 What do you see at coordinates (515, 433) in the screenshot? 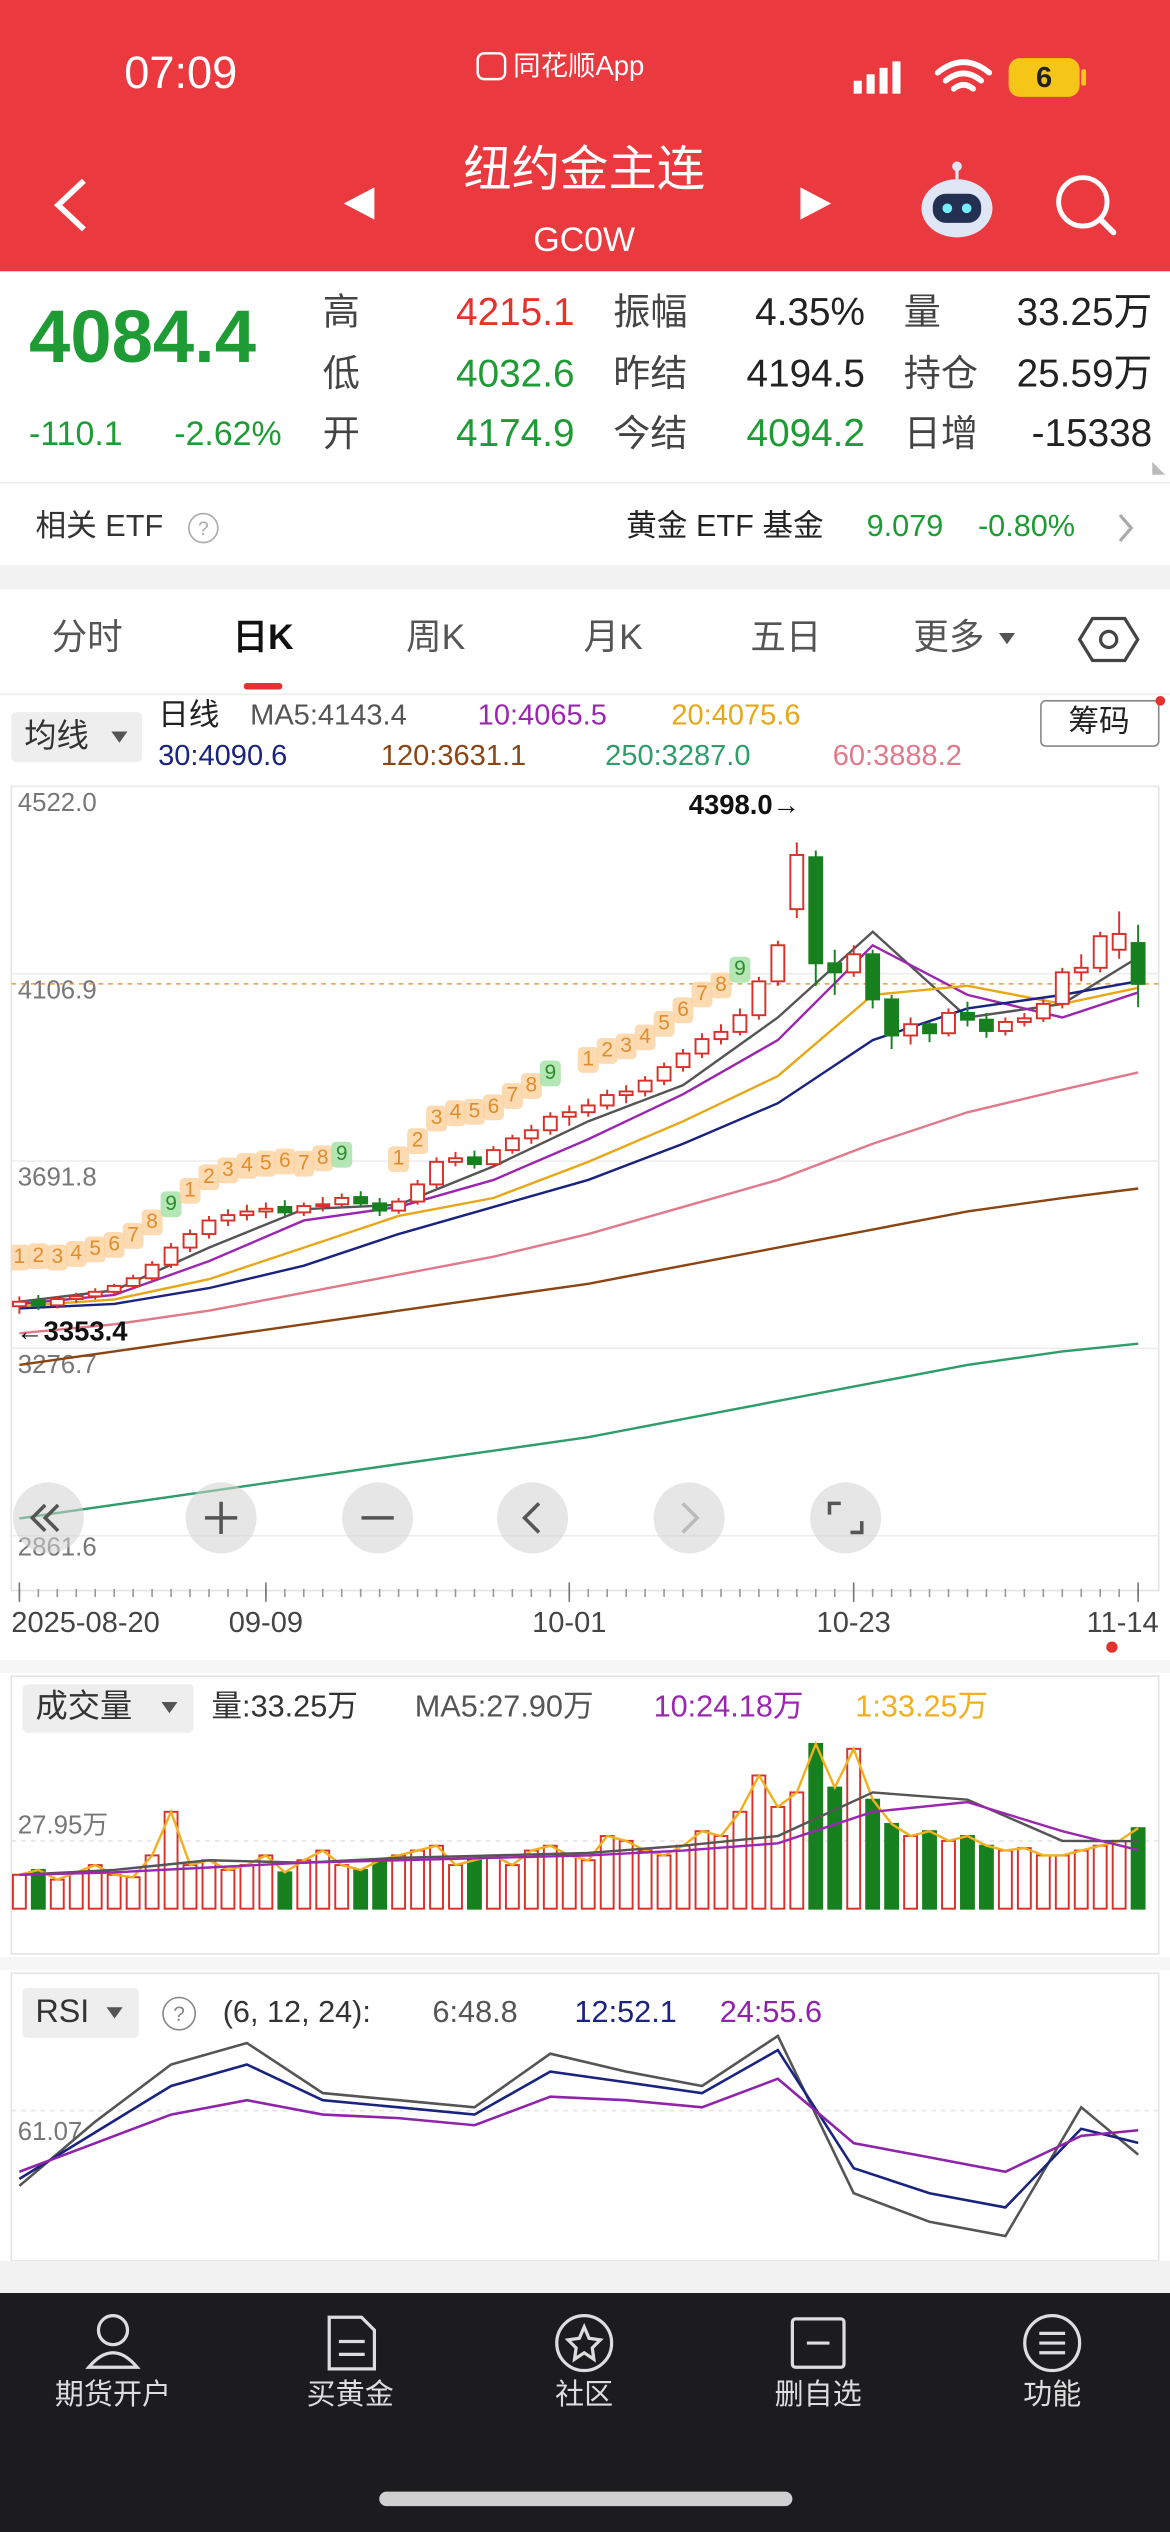
I see `field-value: 4174.9` at bounding box center [515, 433].